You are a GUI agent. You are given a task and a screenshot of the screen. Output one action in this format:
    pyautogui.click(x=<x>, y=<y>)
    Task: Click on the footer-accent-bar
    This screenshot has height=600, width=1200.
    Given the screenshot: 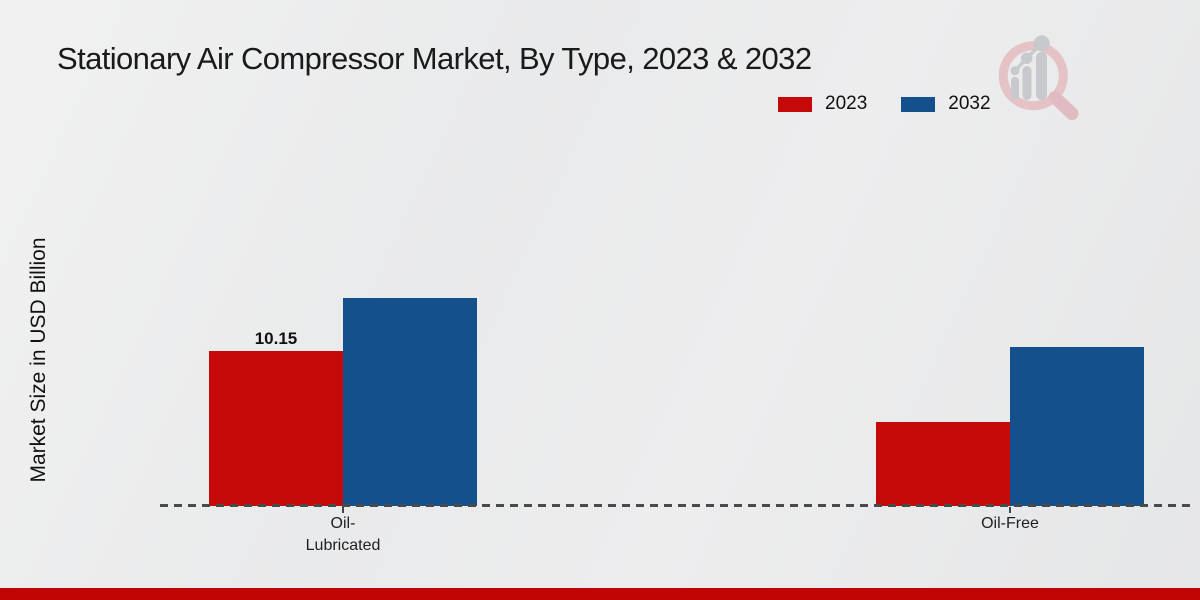 What is the action you would take?
    pyautogui.click(x=600, y=594)
    